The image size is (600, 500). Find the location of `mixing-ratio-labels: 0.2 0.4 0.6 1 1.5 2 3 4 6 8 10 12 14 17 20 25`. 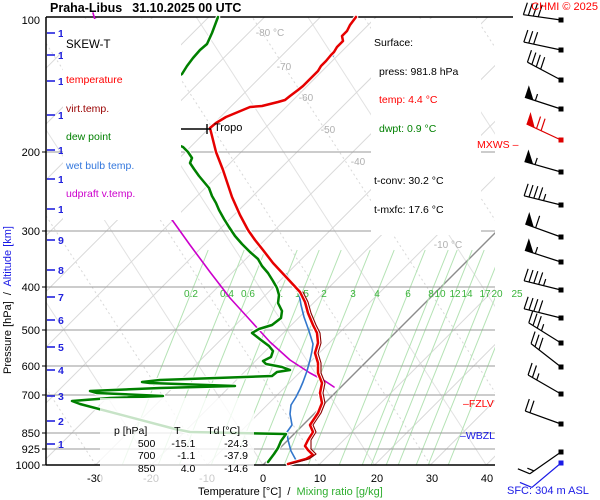

mixing-ratio-labels: 0.2 0.4 0.6 1 1.5 2 3 4 6 8 10 12 14 17 20 25 is located at coordinates (353, 294).